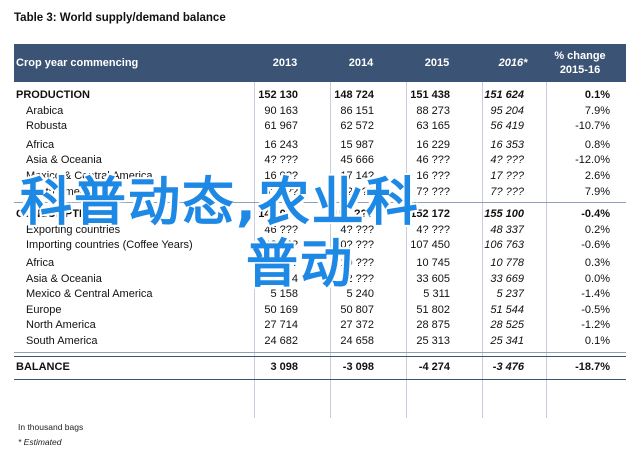  I want to click on table-row-value: 6? ???, so click(281, 191).